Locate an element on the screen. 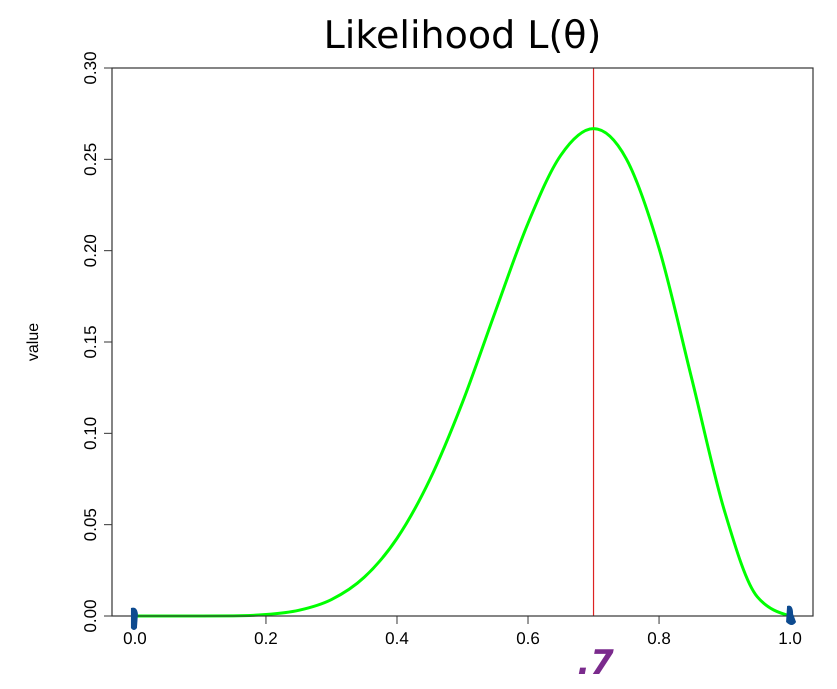 The width and height of the screenshot is (837, 689). y-tick-label: 0.05 is located at coordinates (90, 525).